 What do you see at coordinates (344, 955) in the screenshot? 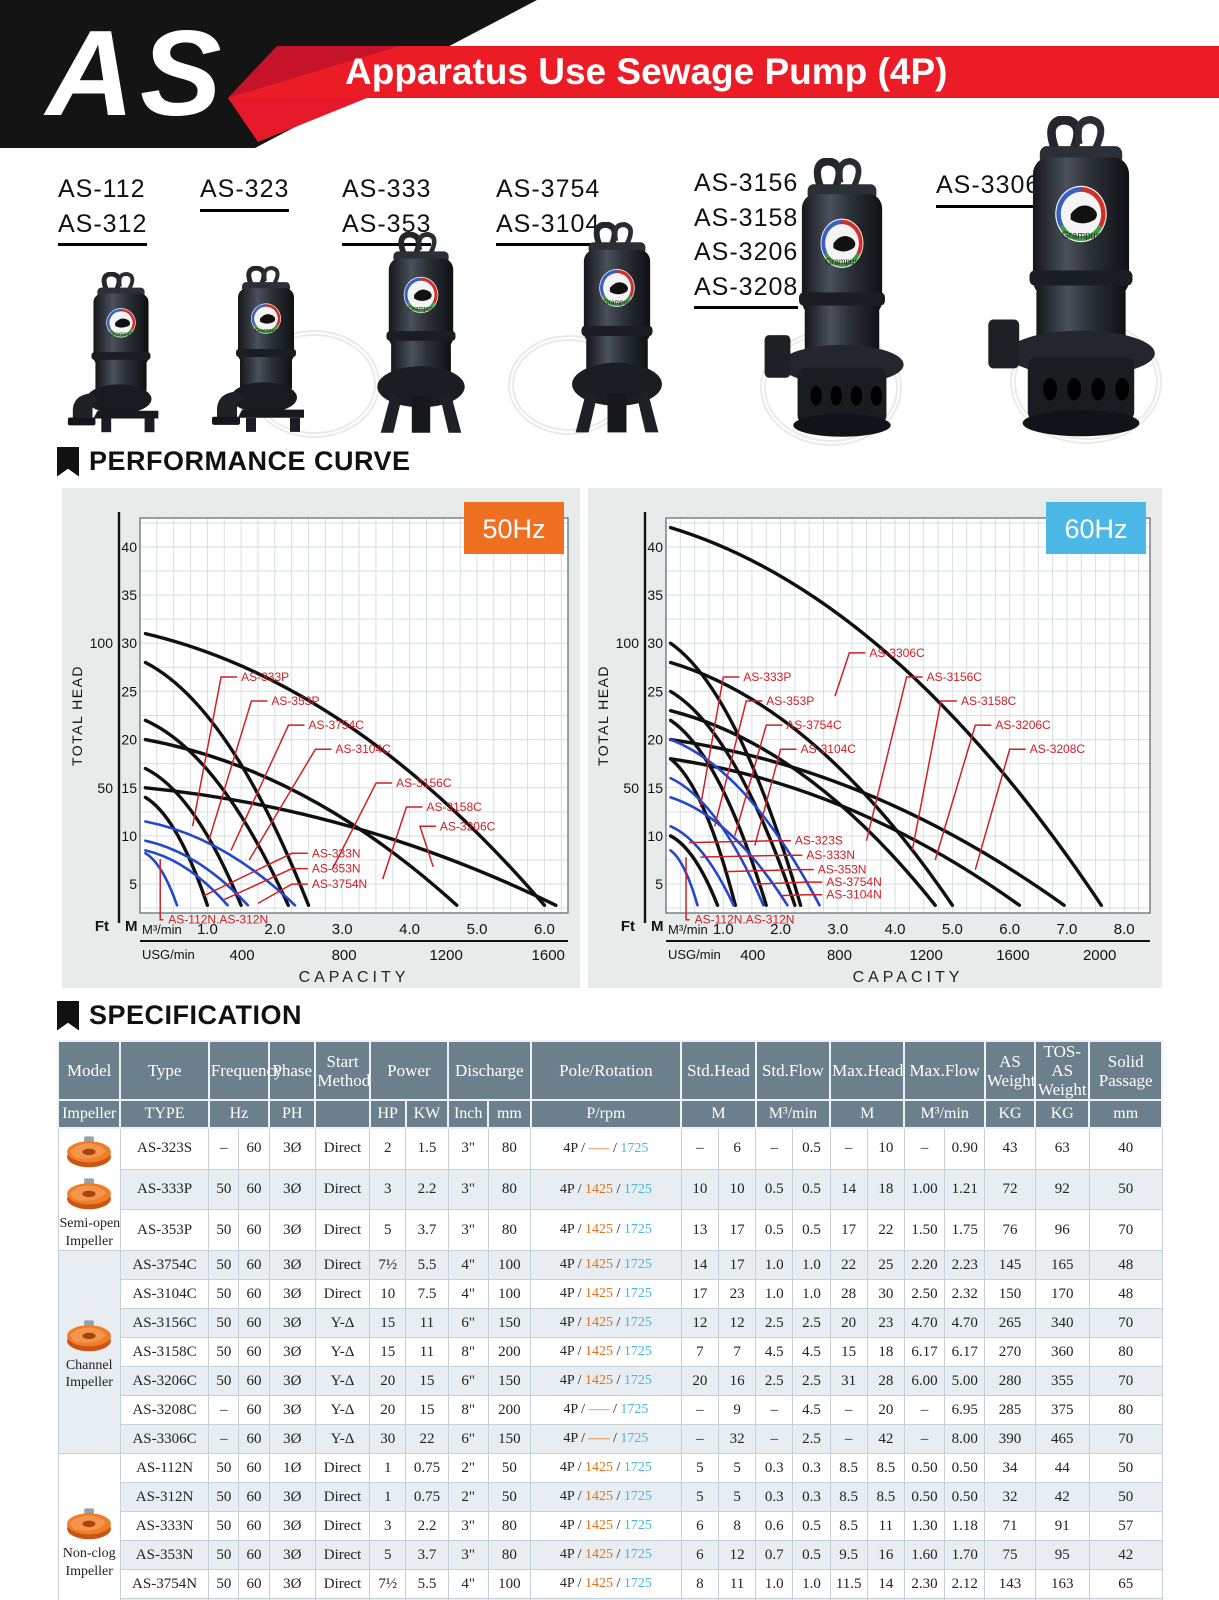
I see `svg-text: 800` at bounding box center [344, 955].